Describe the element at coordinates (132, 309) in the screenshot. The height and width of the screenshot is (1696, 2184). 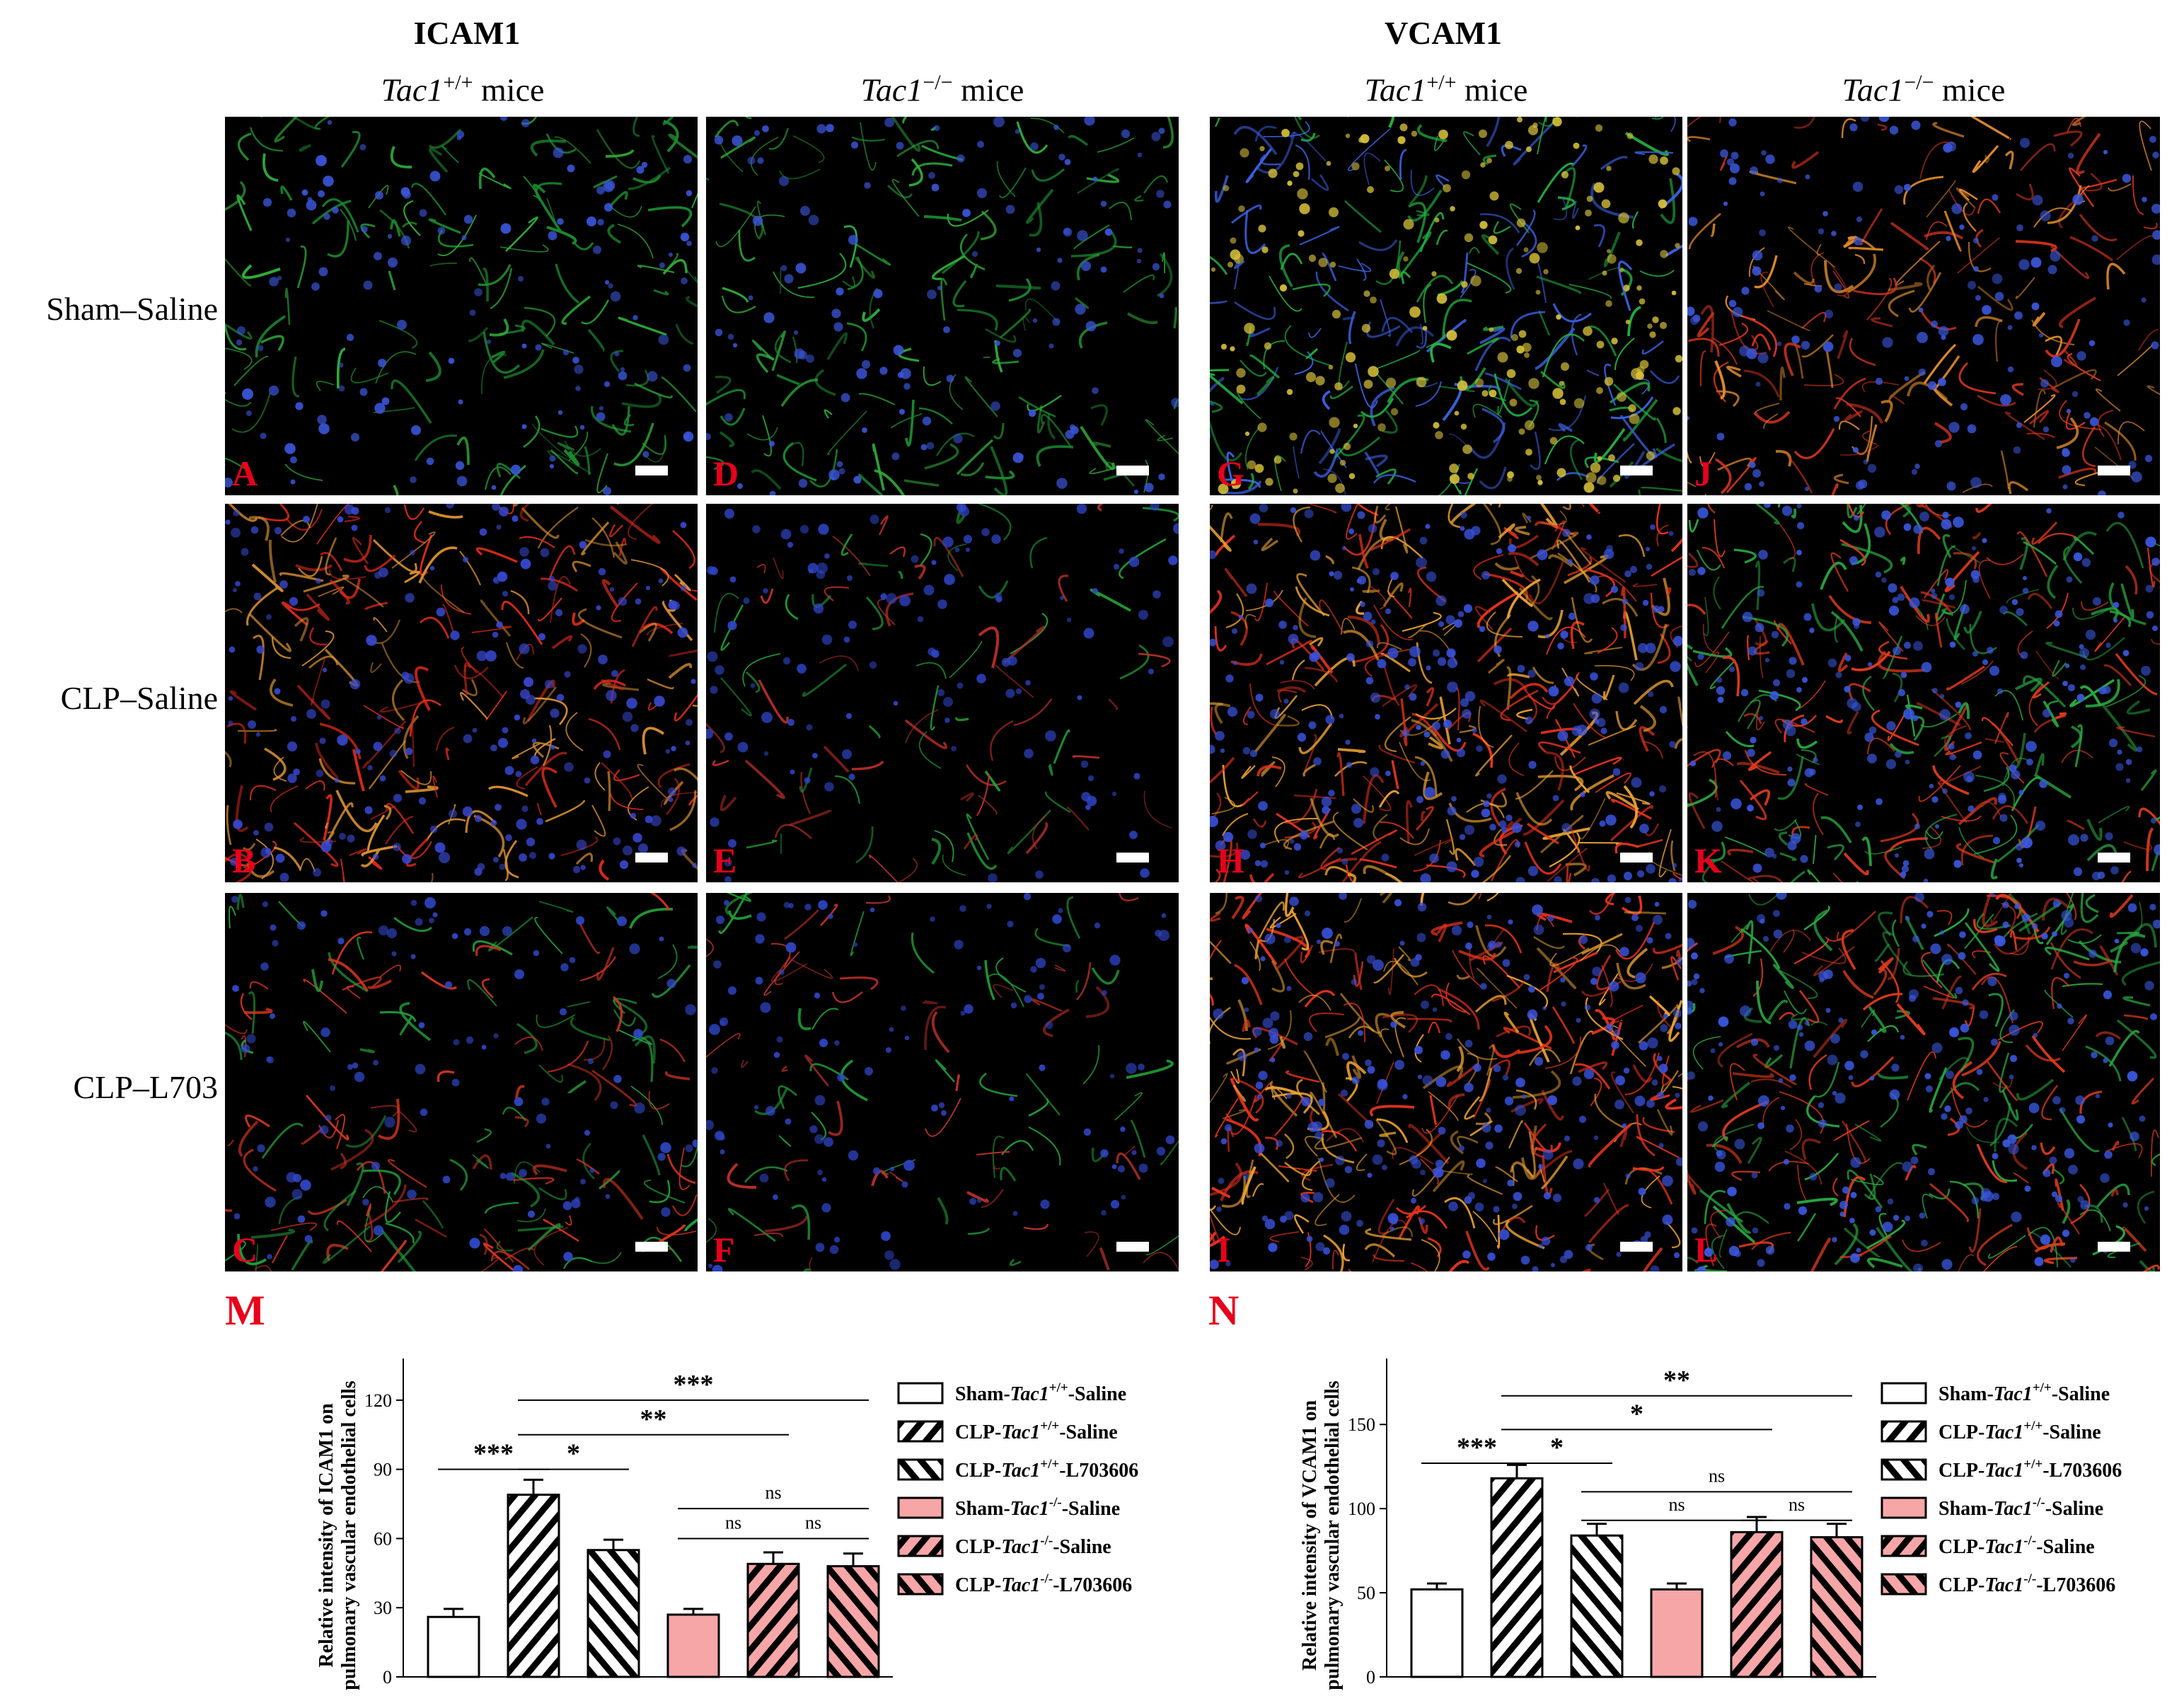
I see `row-label-sham-saline: Sham–Saline` at that location.